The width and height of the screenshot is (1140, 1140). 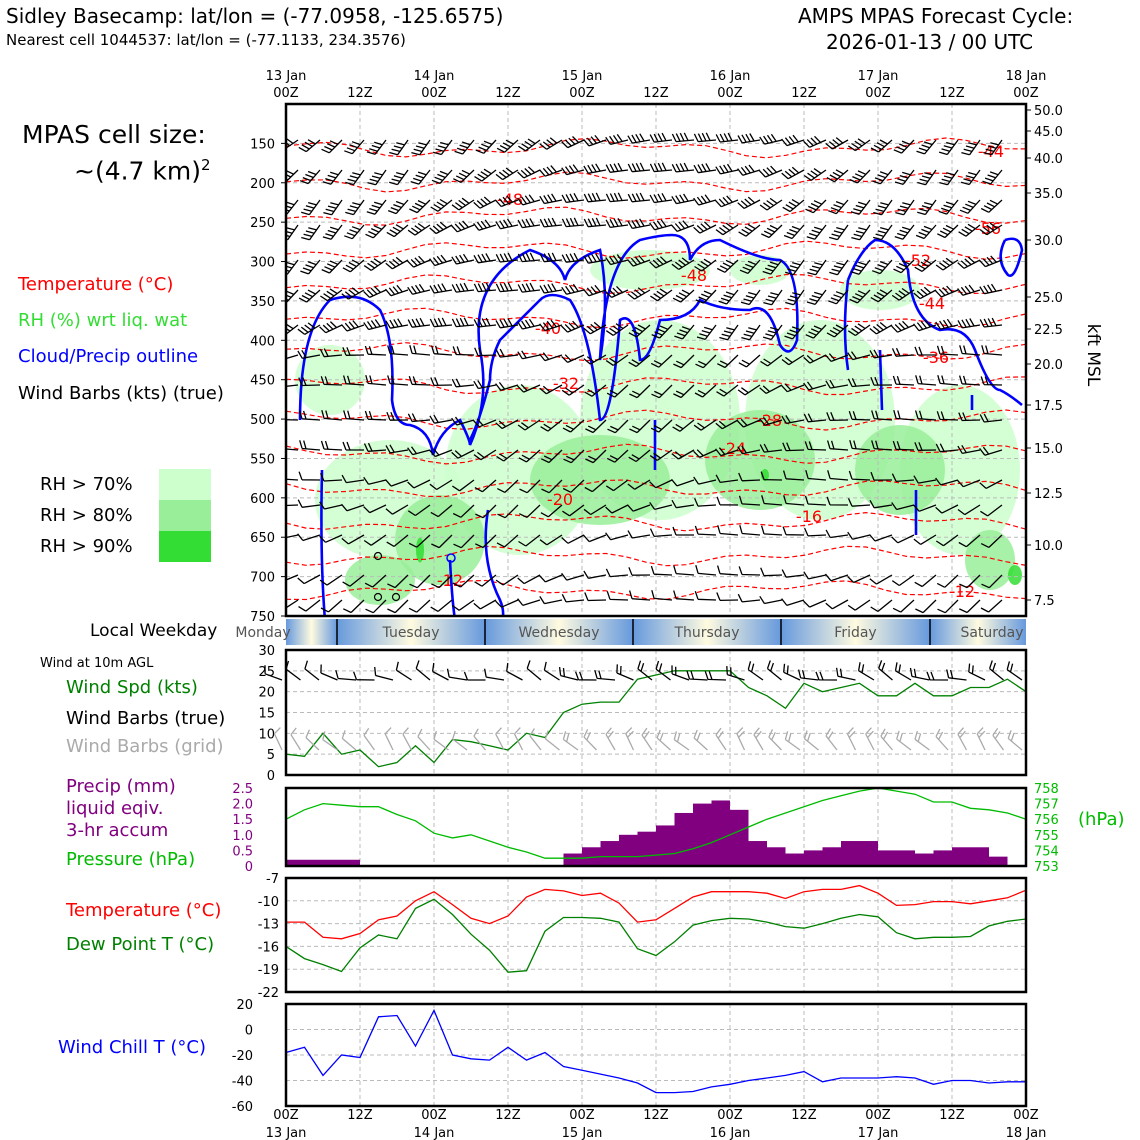 I want to click on height-tick-label: 7.5, so click(x=1044, y=601).